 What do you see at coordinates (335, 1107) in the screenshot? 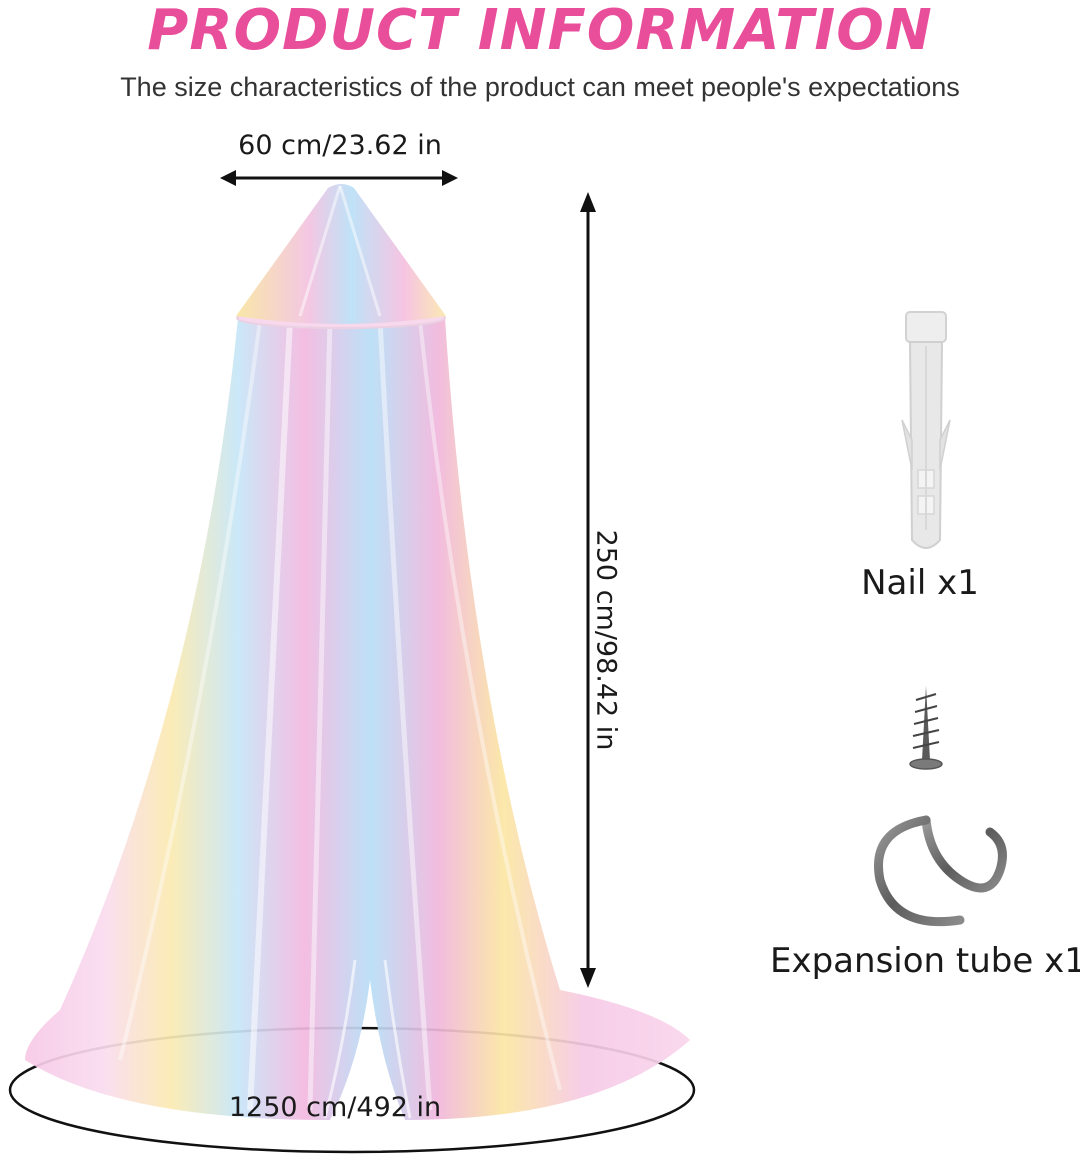
I see `bottom-diameter-label: 1250 cm/492 in` at bounding box center [335, 1107].